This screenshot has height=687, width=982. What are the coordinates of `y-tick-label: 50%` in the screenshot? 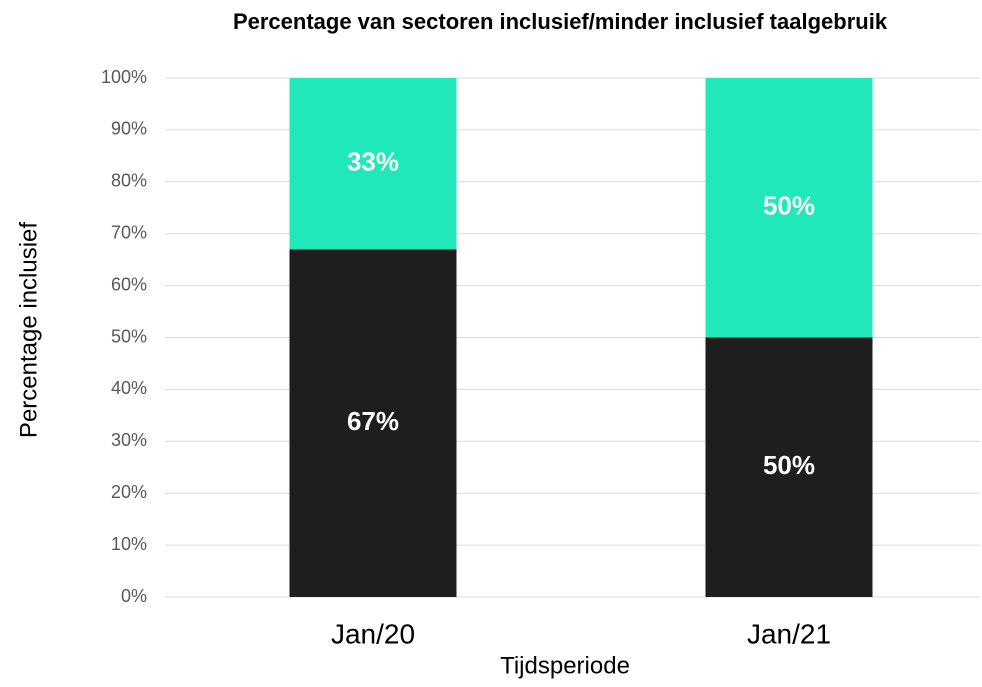 It's located at (129, 336).